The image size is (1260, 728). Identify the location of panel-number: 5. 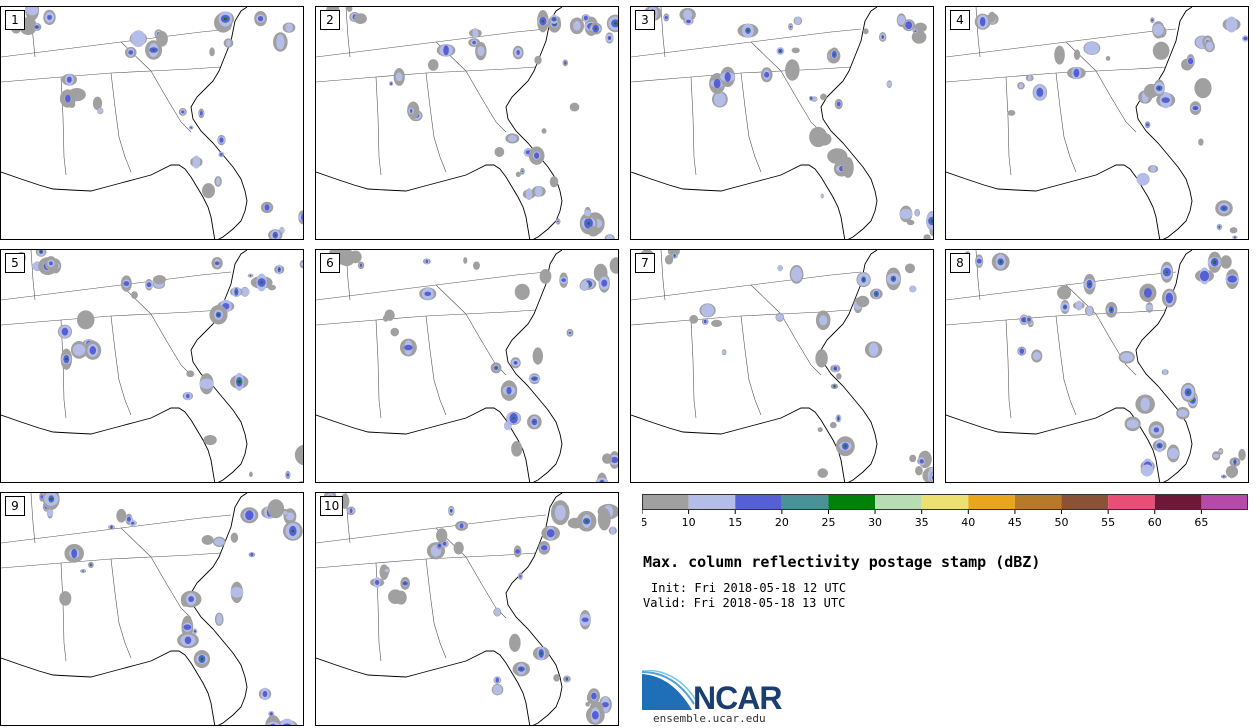
(15, 263).